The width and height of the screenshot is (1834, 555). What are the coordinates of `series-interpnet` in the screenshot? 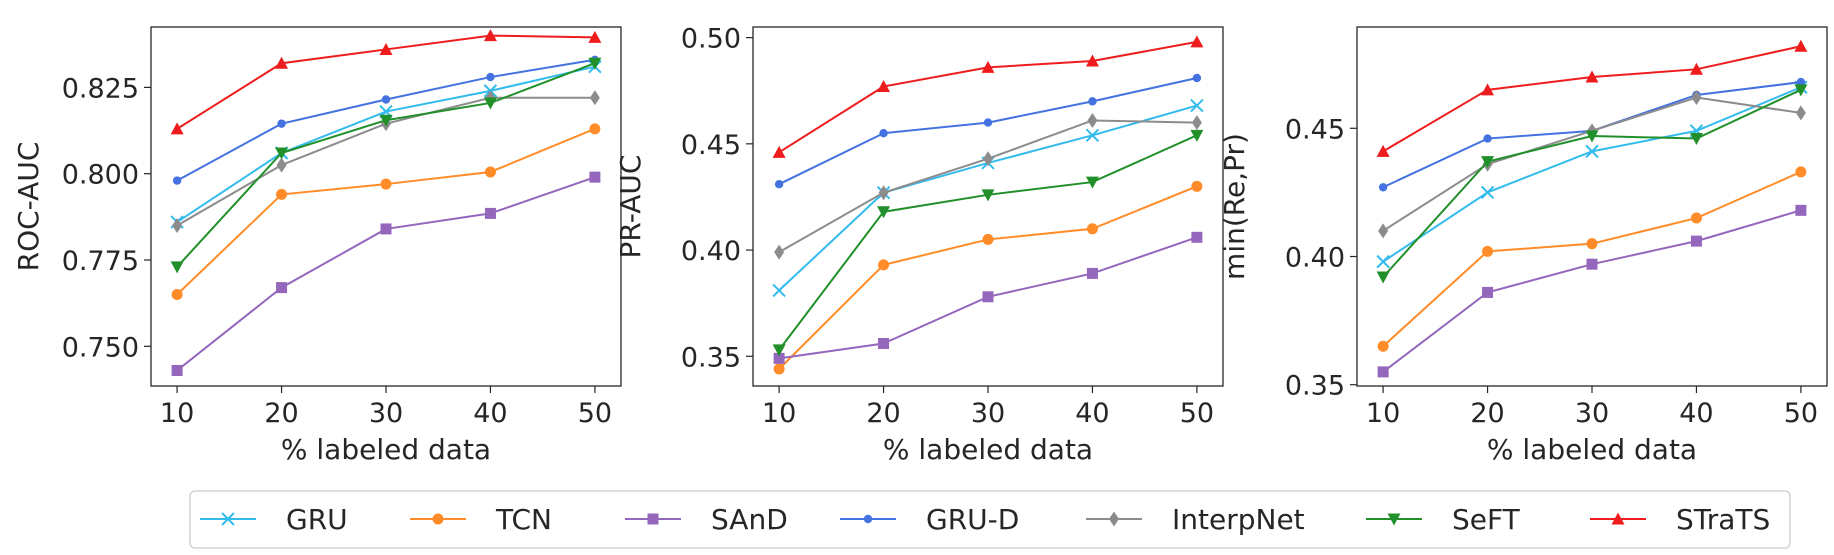 It's located at (988, 186).